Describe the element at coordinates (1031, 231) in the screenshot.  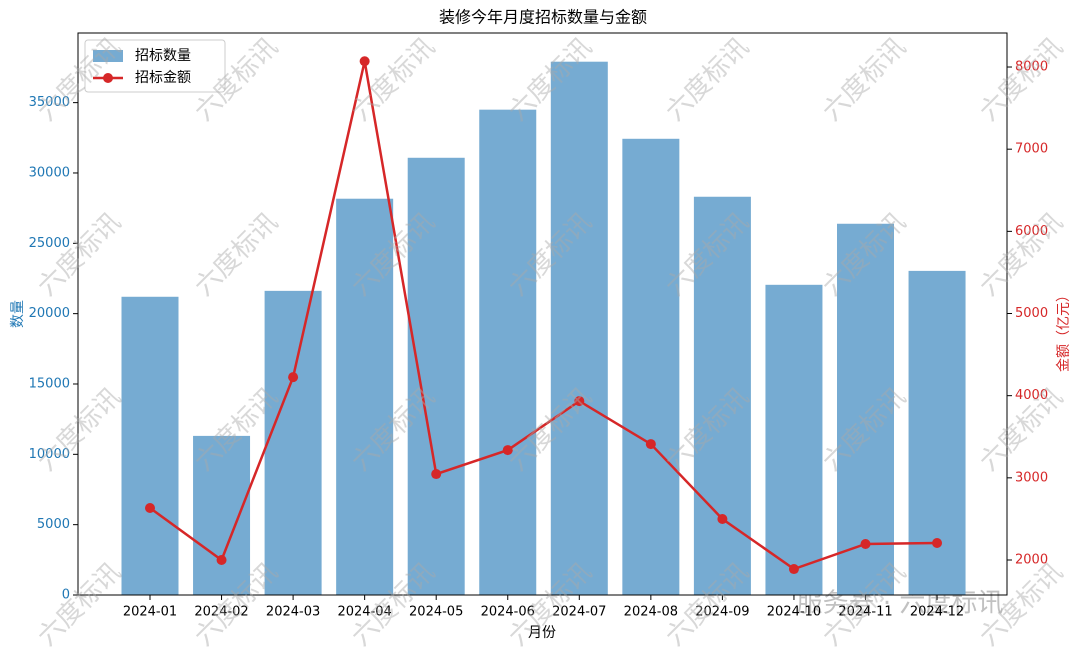
I see `y2-tick-label: 6000` at that location.